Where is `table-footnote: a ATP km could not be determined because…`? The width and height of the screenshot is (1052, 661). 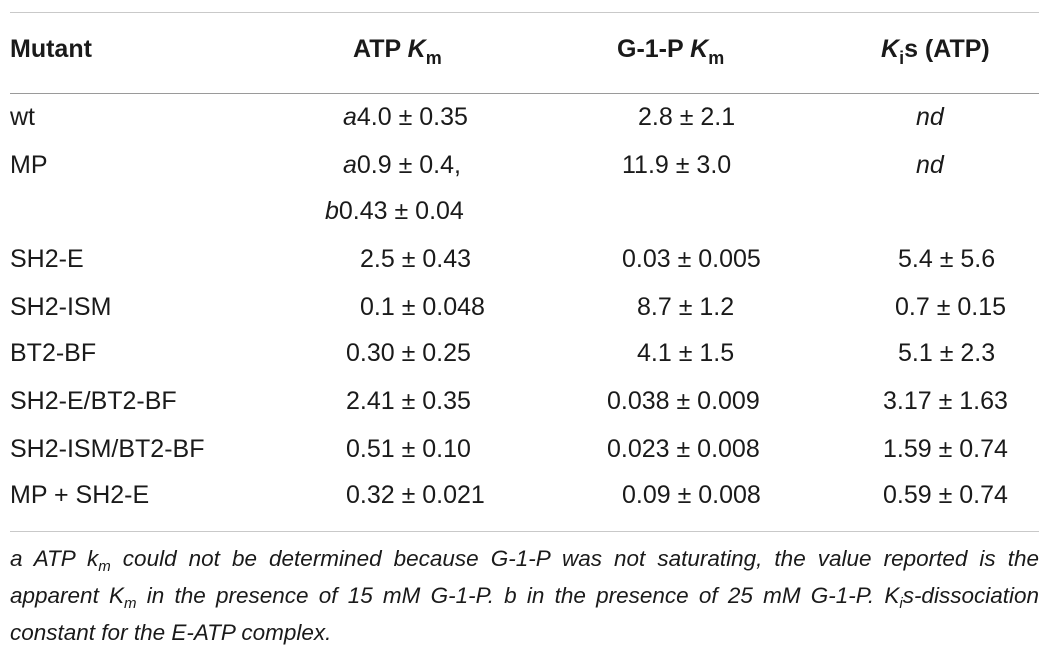
table-footnote: a ATP km could not be determined because… is located at coordinates (524, 595).